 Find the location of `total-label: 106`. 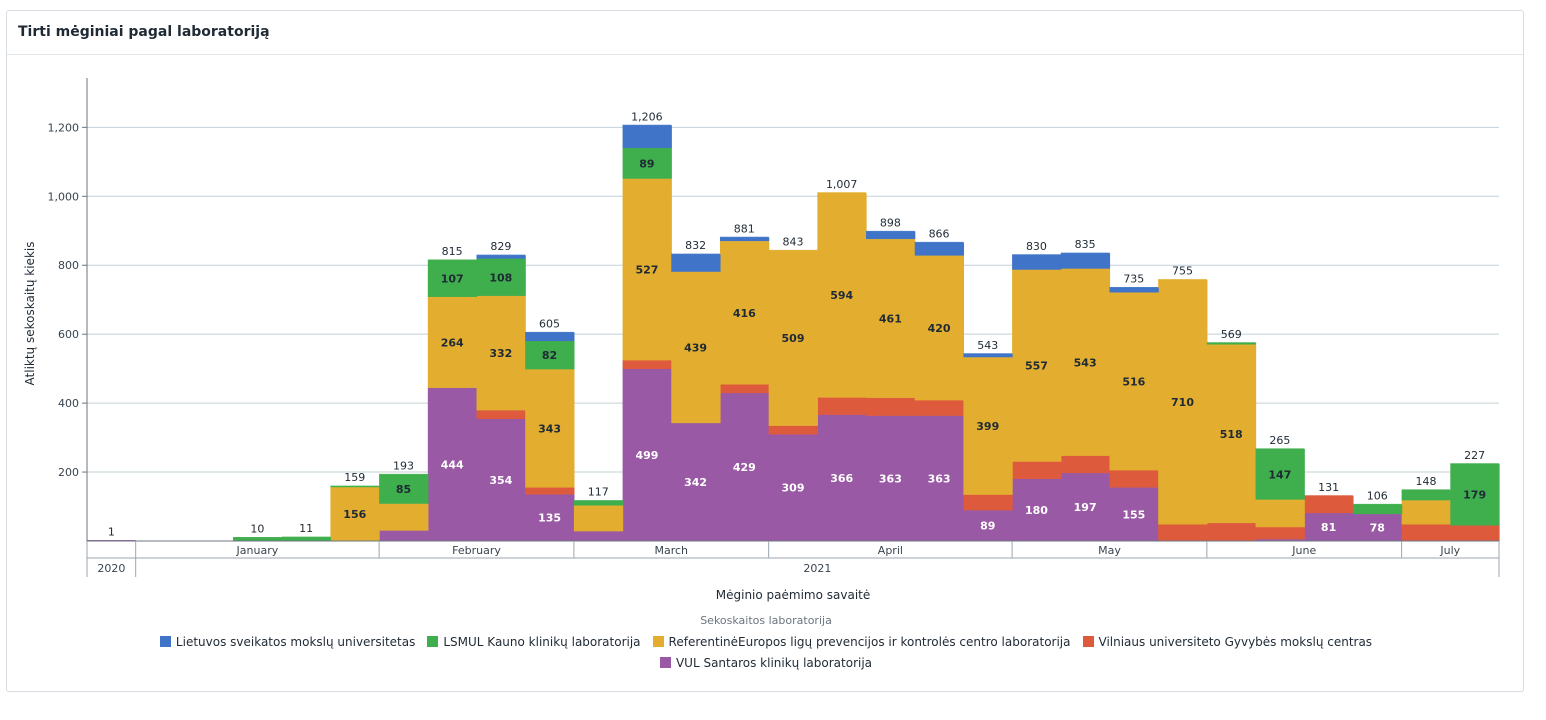

total-label: 106 is located at coordinates (1377, 495).